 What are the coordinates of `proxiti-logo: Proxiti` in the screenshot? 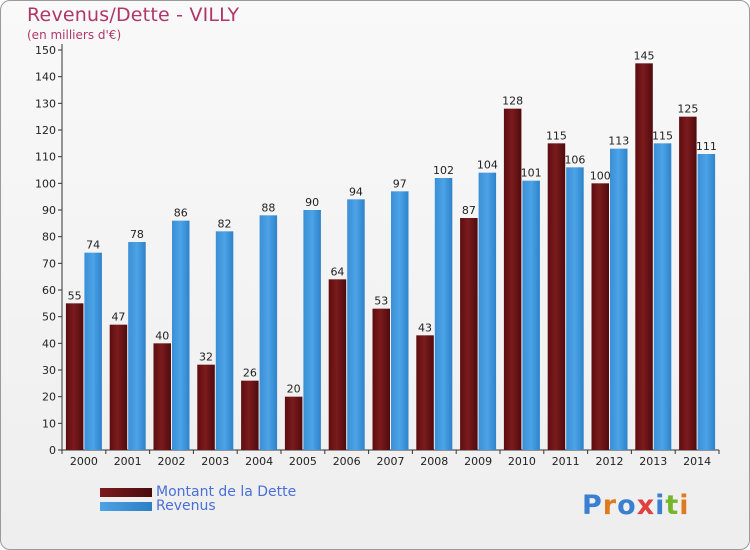 It's located at (636, 505).